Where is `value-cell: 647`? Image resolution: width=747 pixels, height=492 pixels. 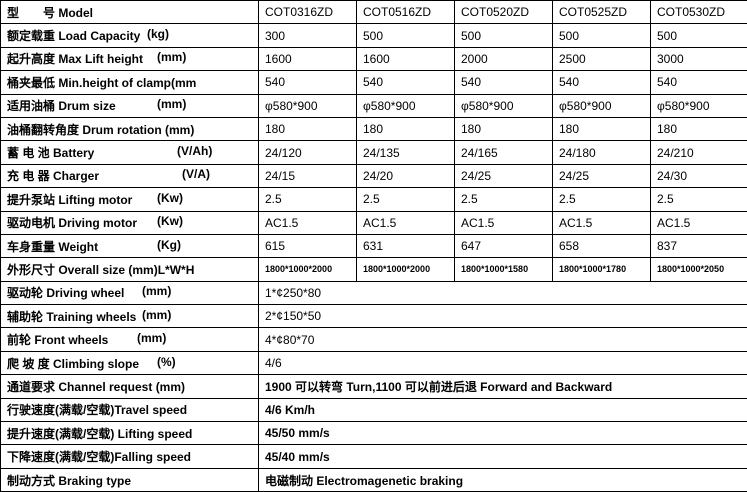 value-cell: 647 is located at coordinates (503, 246).